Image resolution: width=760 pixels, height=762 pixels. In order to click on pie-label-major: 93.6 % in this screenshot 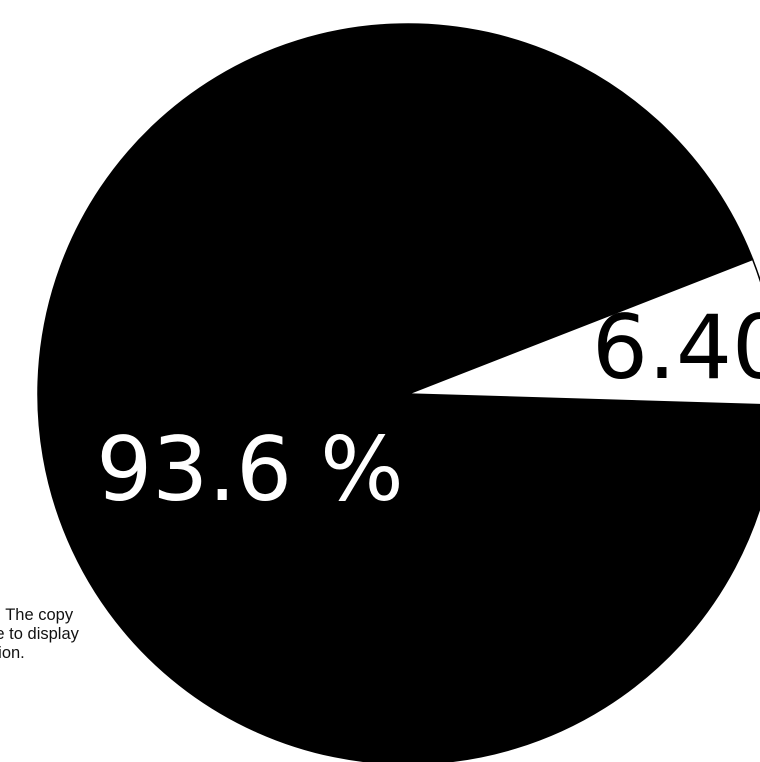, I will do `click(250, 469)`.